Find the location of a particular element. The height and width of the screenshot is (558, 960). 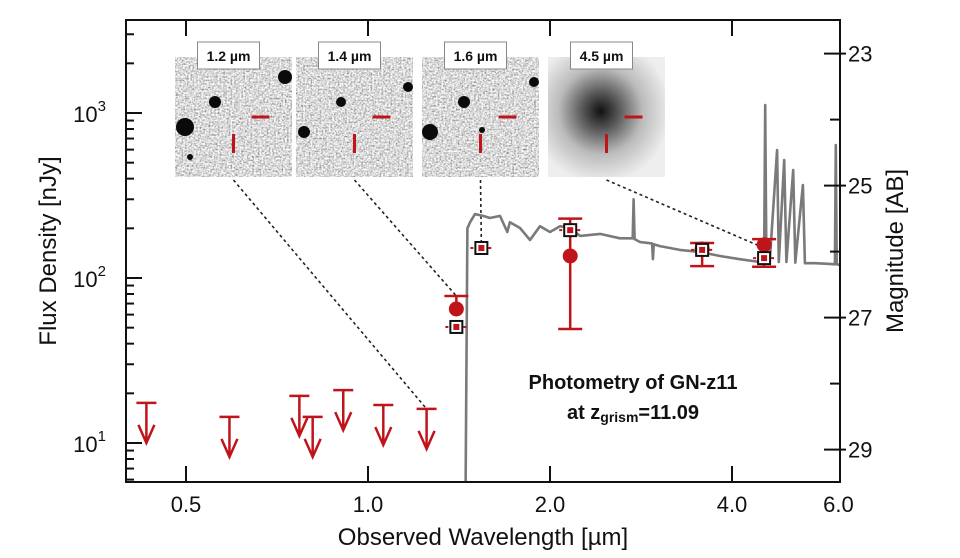

annotation-redshift: at zgrism=11.09 is located at coordinates (633, 413).